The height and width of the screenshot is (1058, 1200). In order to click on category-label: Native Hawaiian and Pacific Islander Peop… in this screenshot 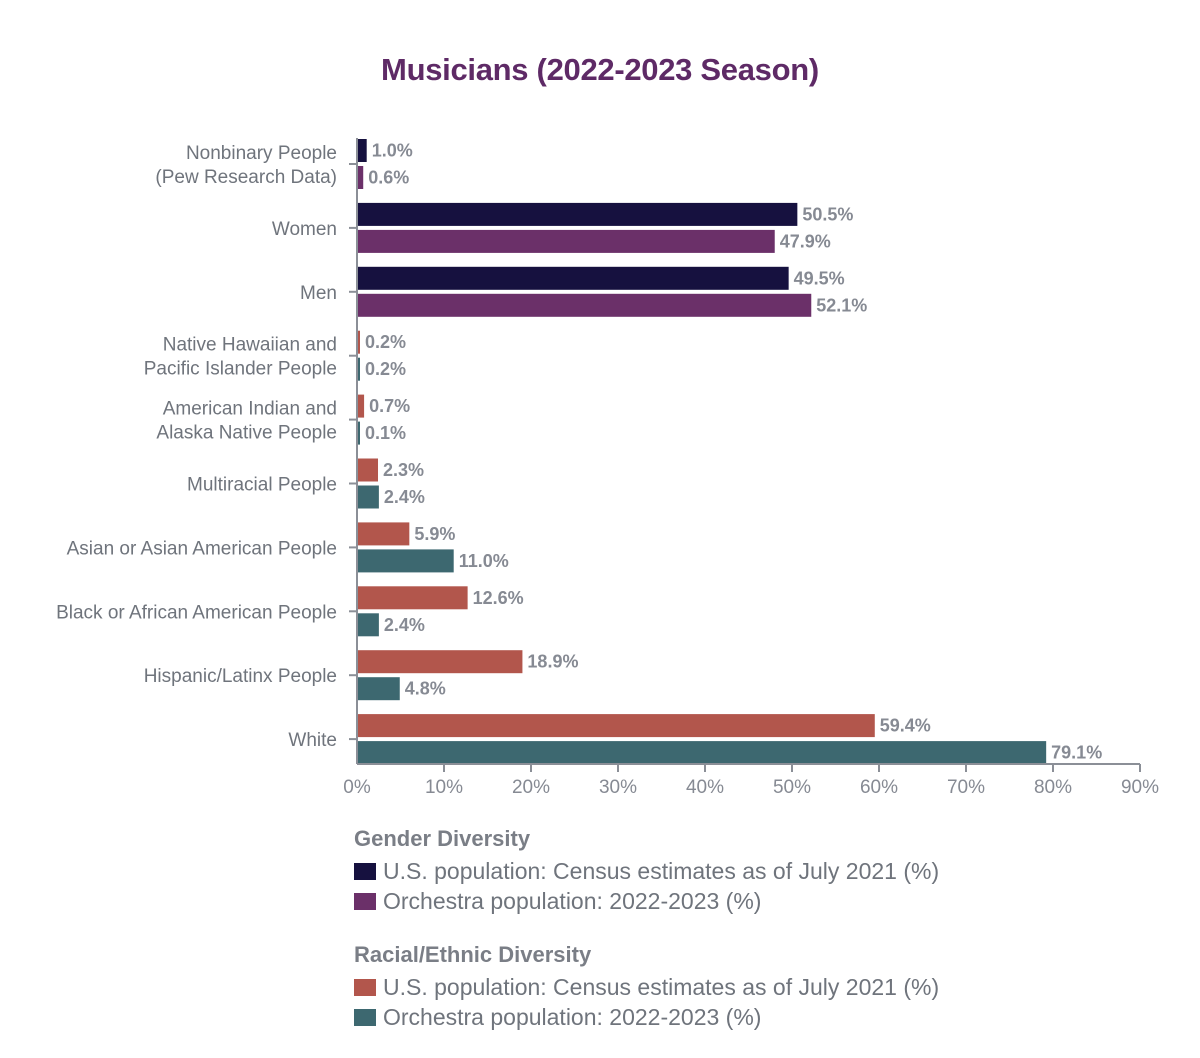, I will do `click(240, 357)`.